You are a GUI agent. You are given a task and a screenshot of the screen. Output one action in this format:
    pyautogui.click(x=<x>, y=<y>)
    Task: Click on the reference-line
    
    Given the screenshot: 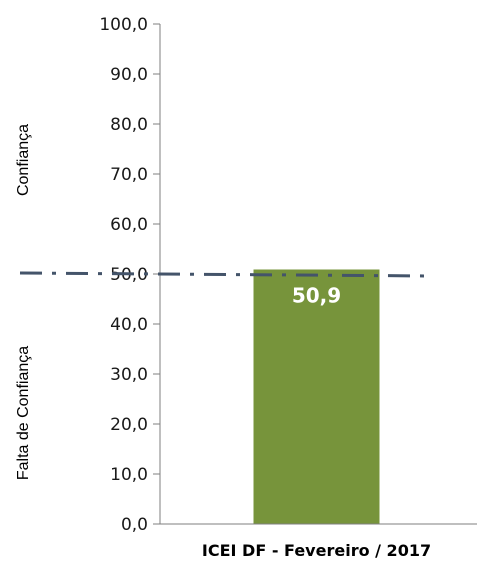 What is the action you would take?
    pyautogui.click(x=226, y=274)
    